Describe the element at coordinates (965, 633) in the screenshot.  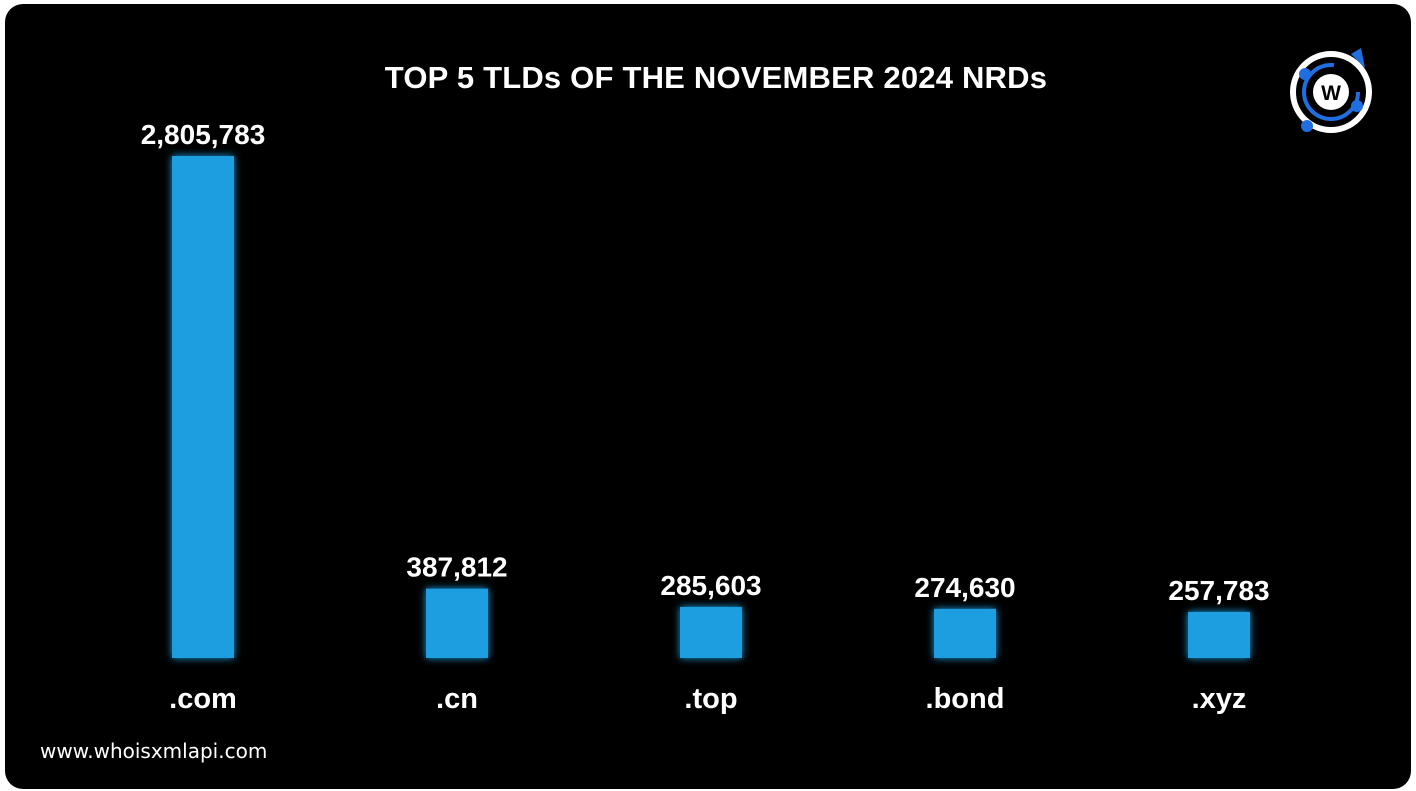
I see `bar-bond` at that location.